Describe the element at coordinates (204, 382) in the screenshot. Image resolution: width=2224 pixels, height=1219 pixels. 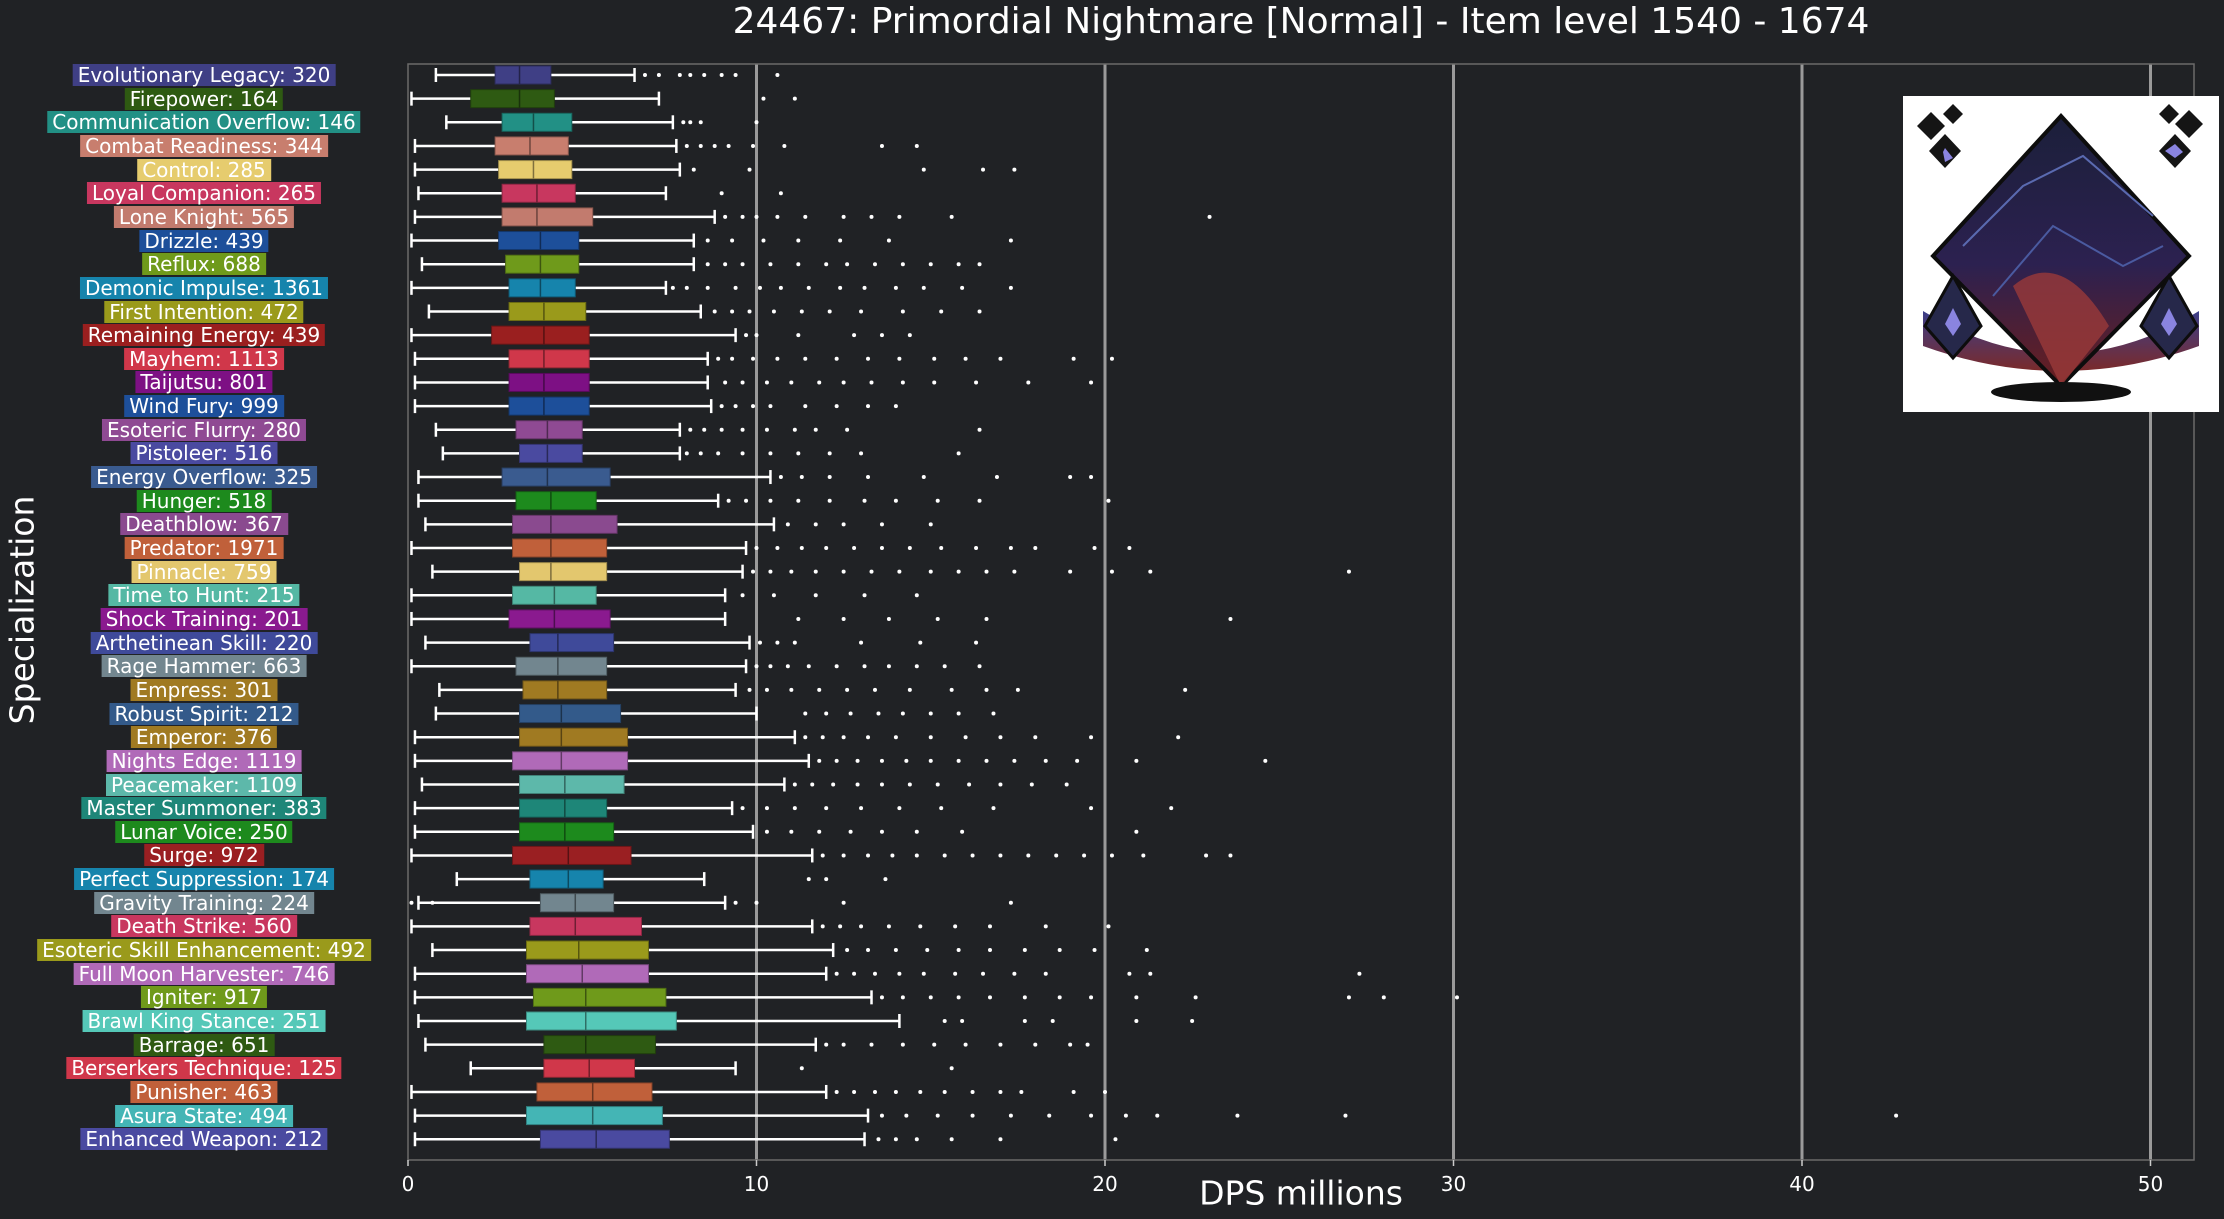
I see `specialization-label: Taijutsu: 801` at that location.